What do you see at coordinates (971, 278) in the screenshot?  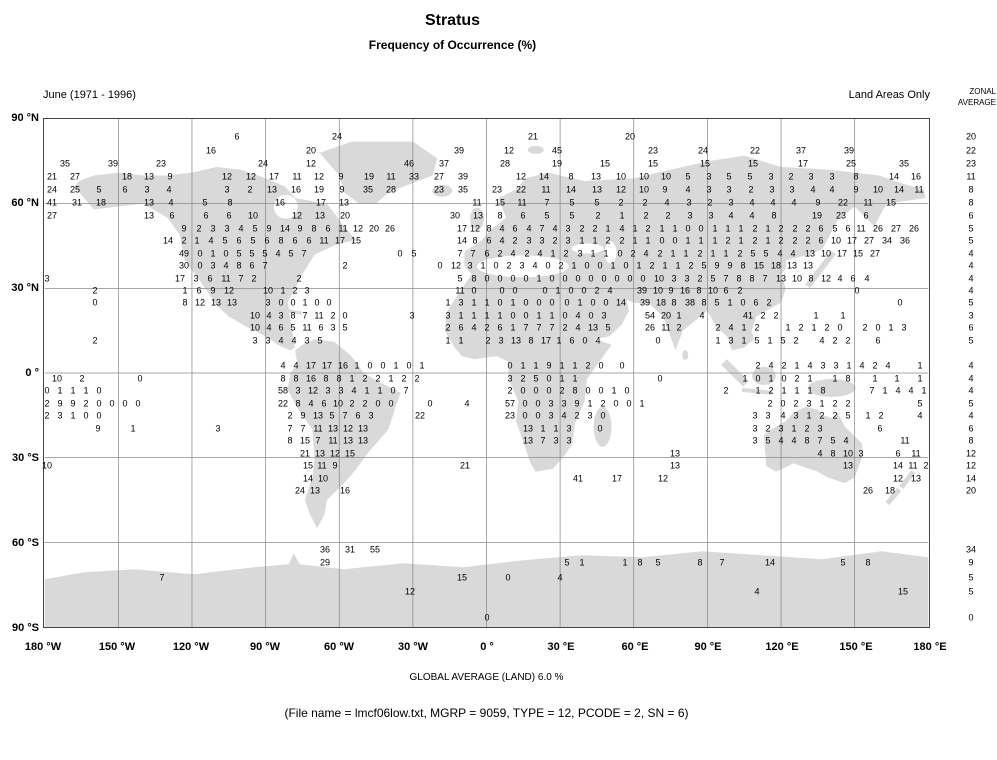 I see `zonal-average-value: 4` at bounding box center [971, 278].